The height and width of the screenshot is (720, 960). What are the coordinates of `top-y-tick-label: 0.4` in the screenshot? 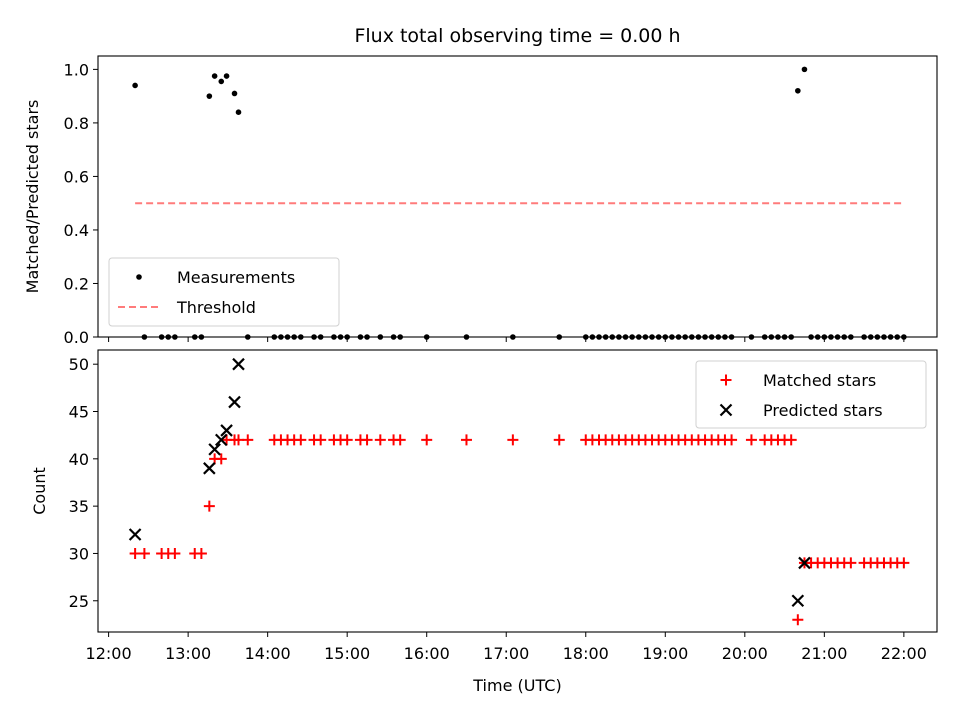 It's located at (76, 230).